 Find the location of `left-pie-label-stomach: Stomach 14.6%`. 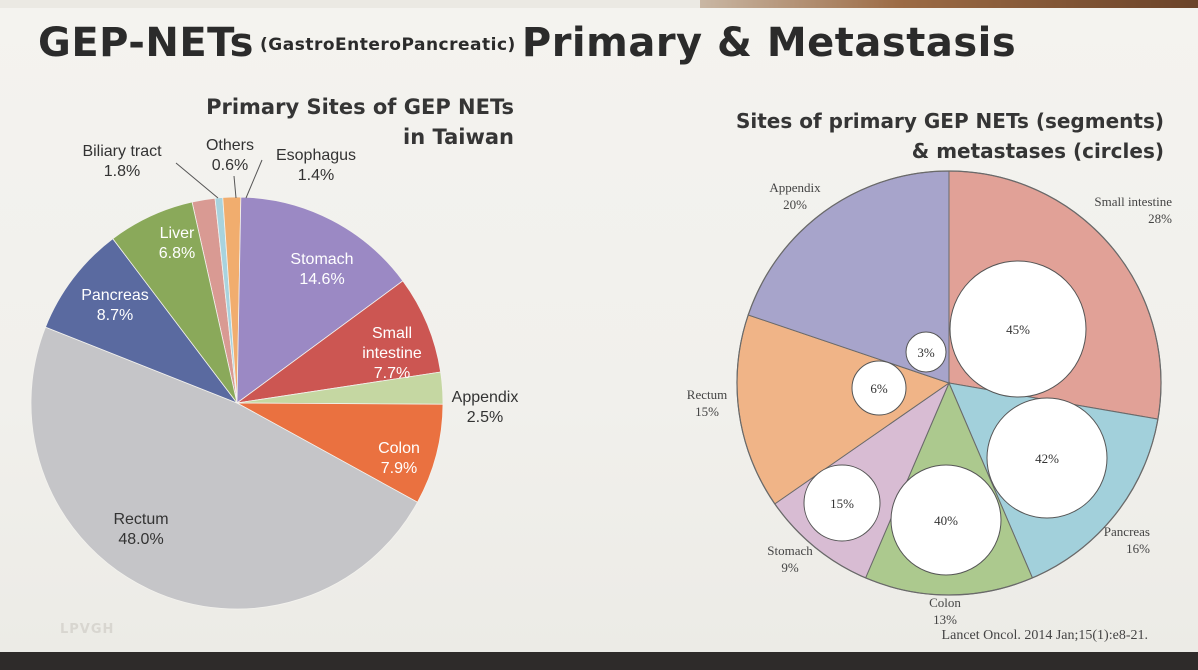

left-pie-label-stomach: Stomach 14.6% is located at coordinates (321, 269).